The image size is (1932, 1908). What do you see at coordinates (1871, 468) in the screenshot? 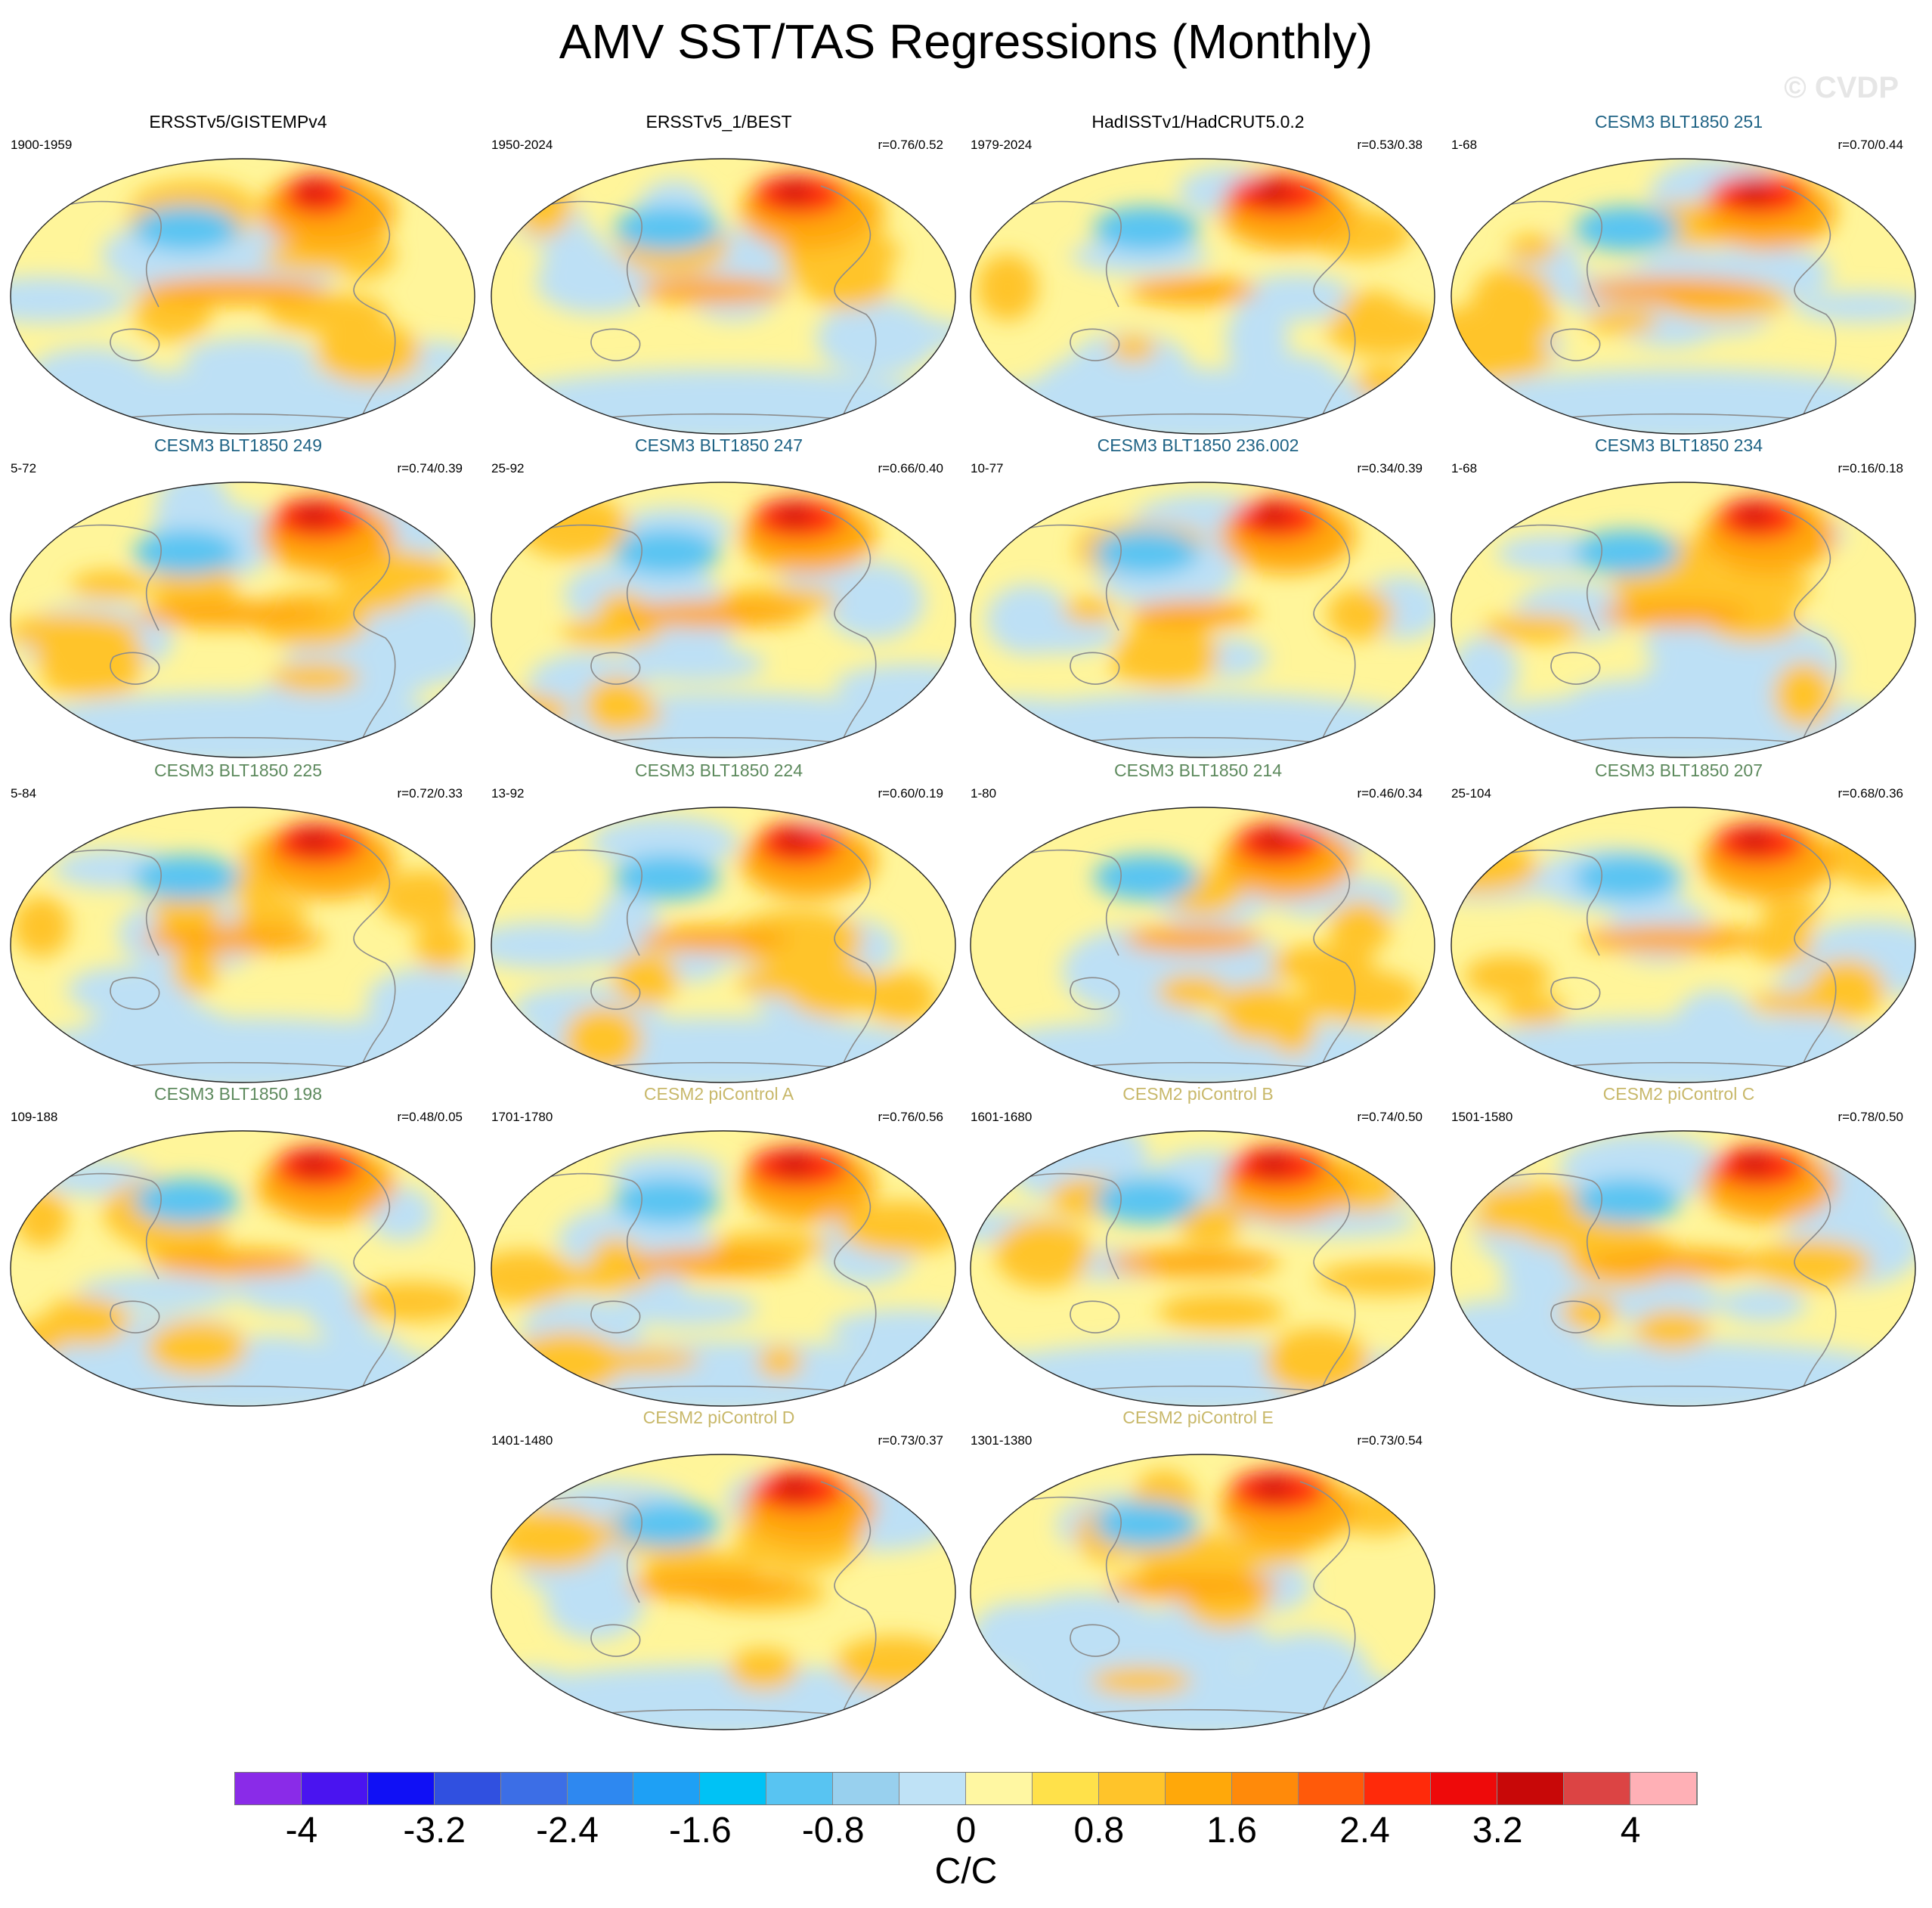
I see `panel-pattern-correlation: r=0.16/0.18` at bounding box center [1871, 468].